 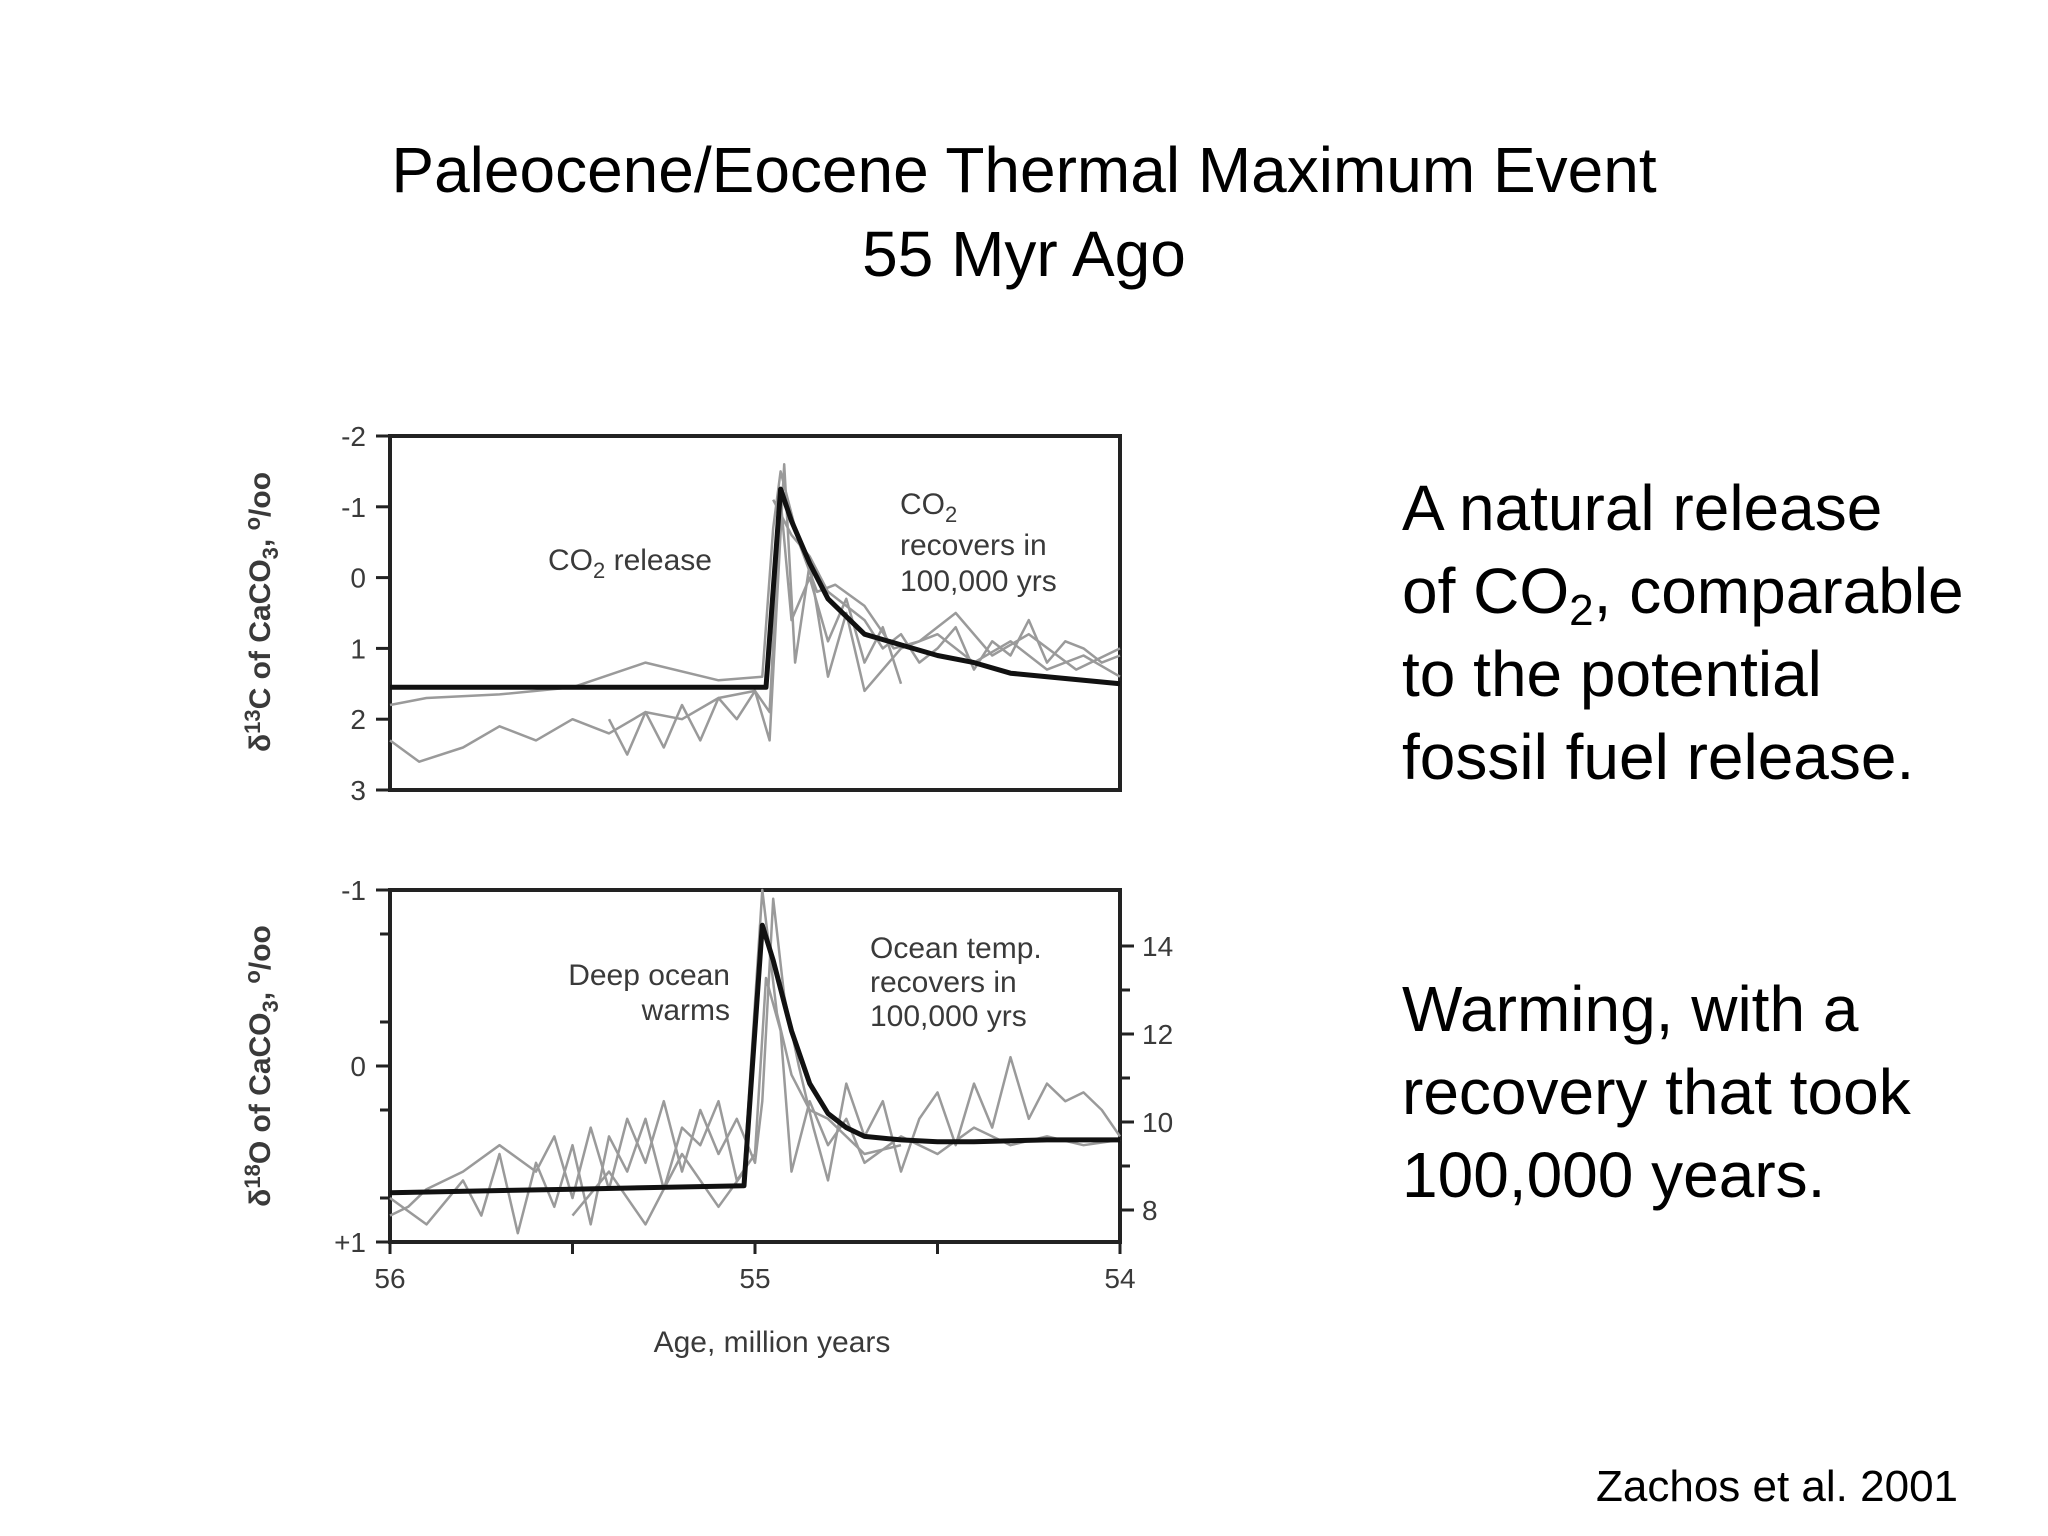 What do you see at coordinates (755, 588) in the screenshot?
I see `top-mean-series-line` at bounding box center [755, 588].